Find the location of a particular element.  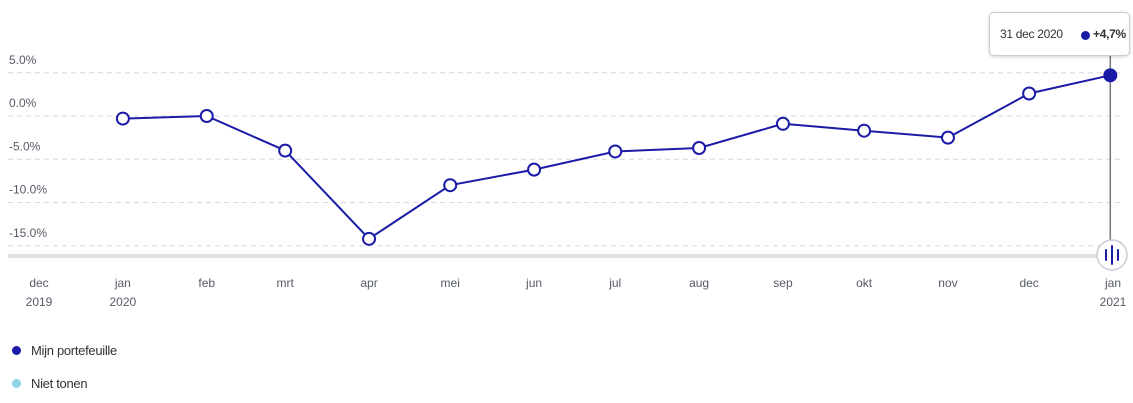

x-tick-label: apr is located at coordinates (368, 283).